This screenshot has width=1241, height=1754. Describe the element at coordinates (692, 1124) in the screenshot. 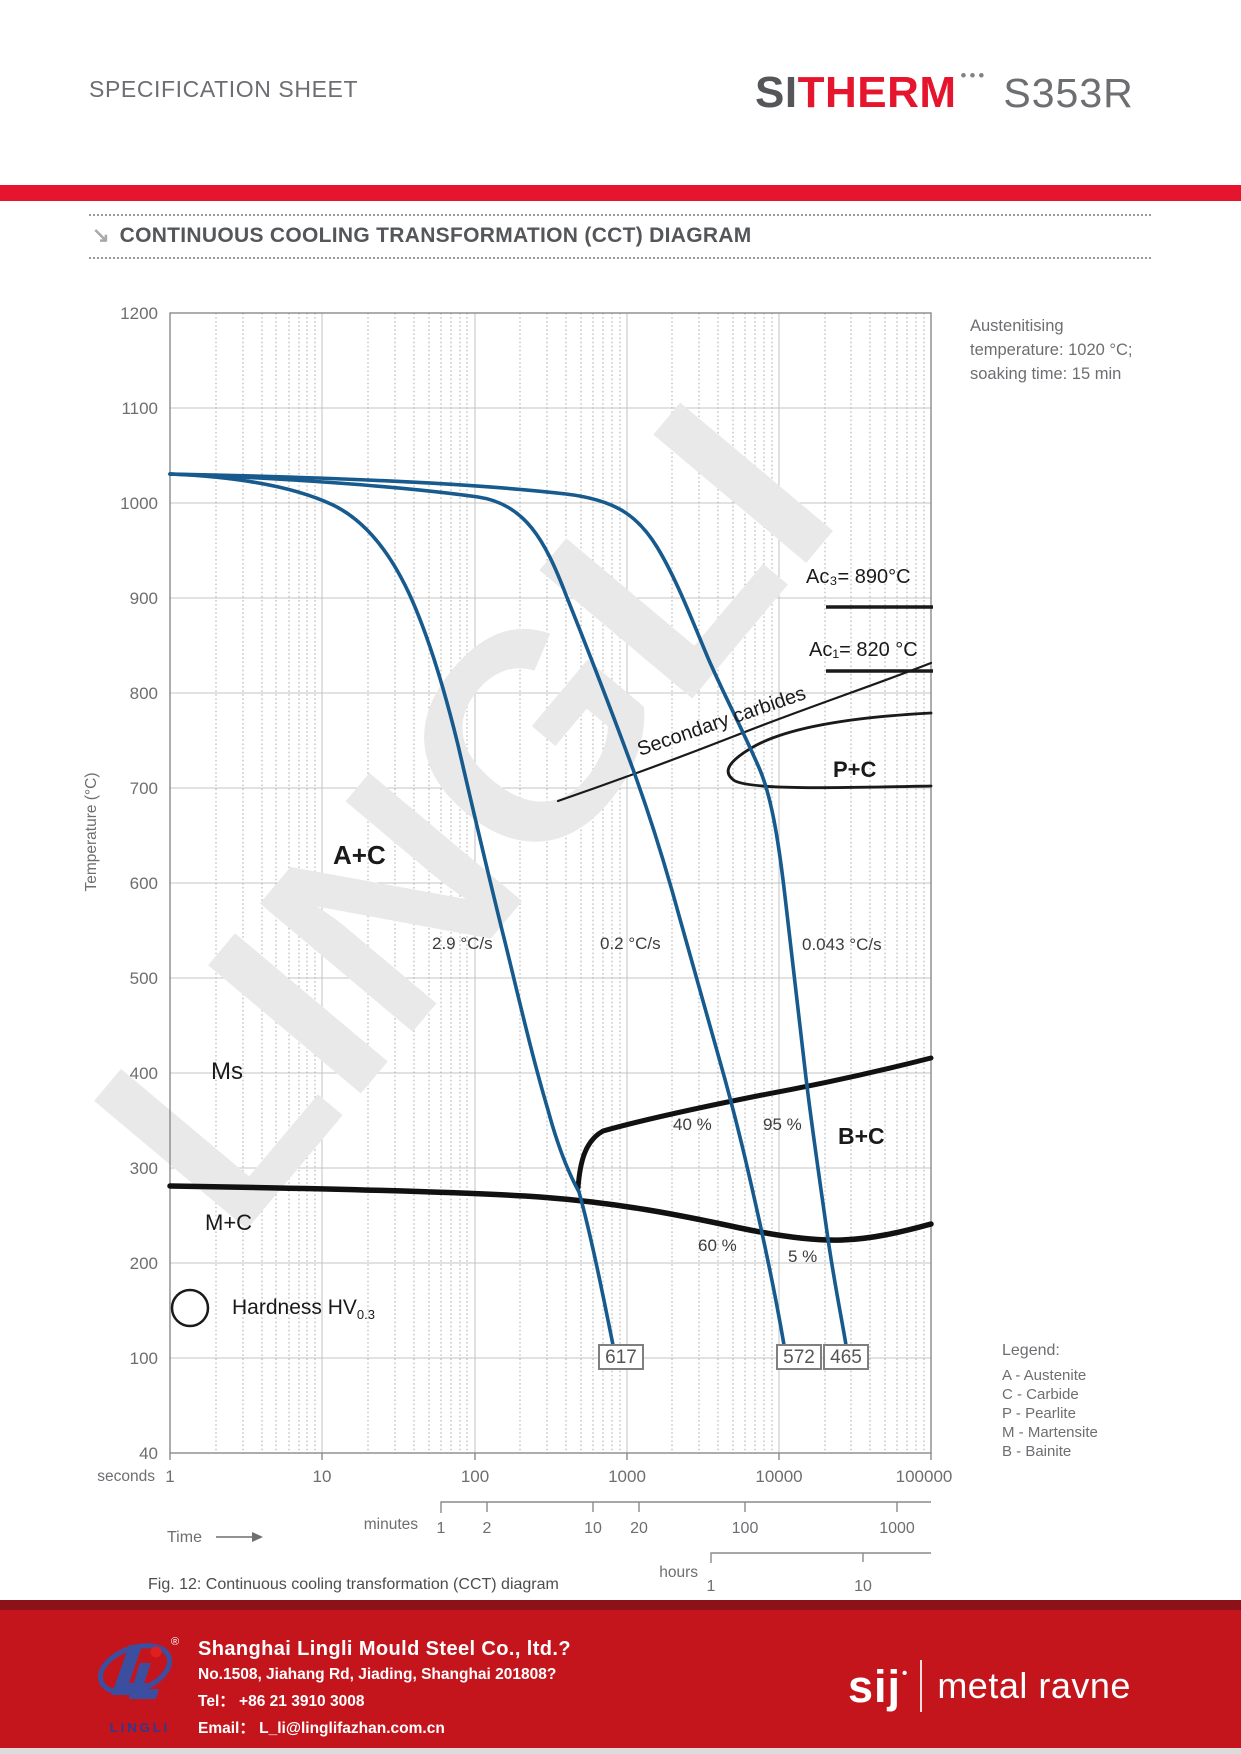

I see `bainite-40pct-label: 40 %` at that location.